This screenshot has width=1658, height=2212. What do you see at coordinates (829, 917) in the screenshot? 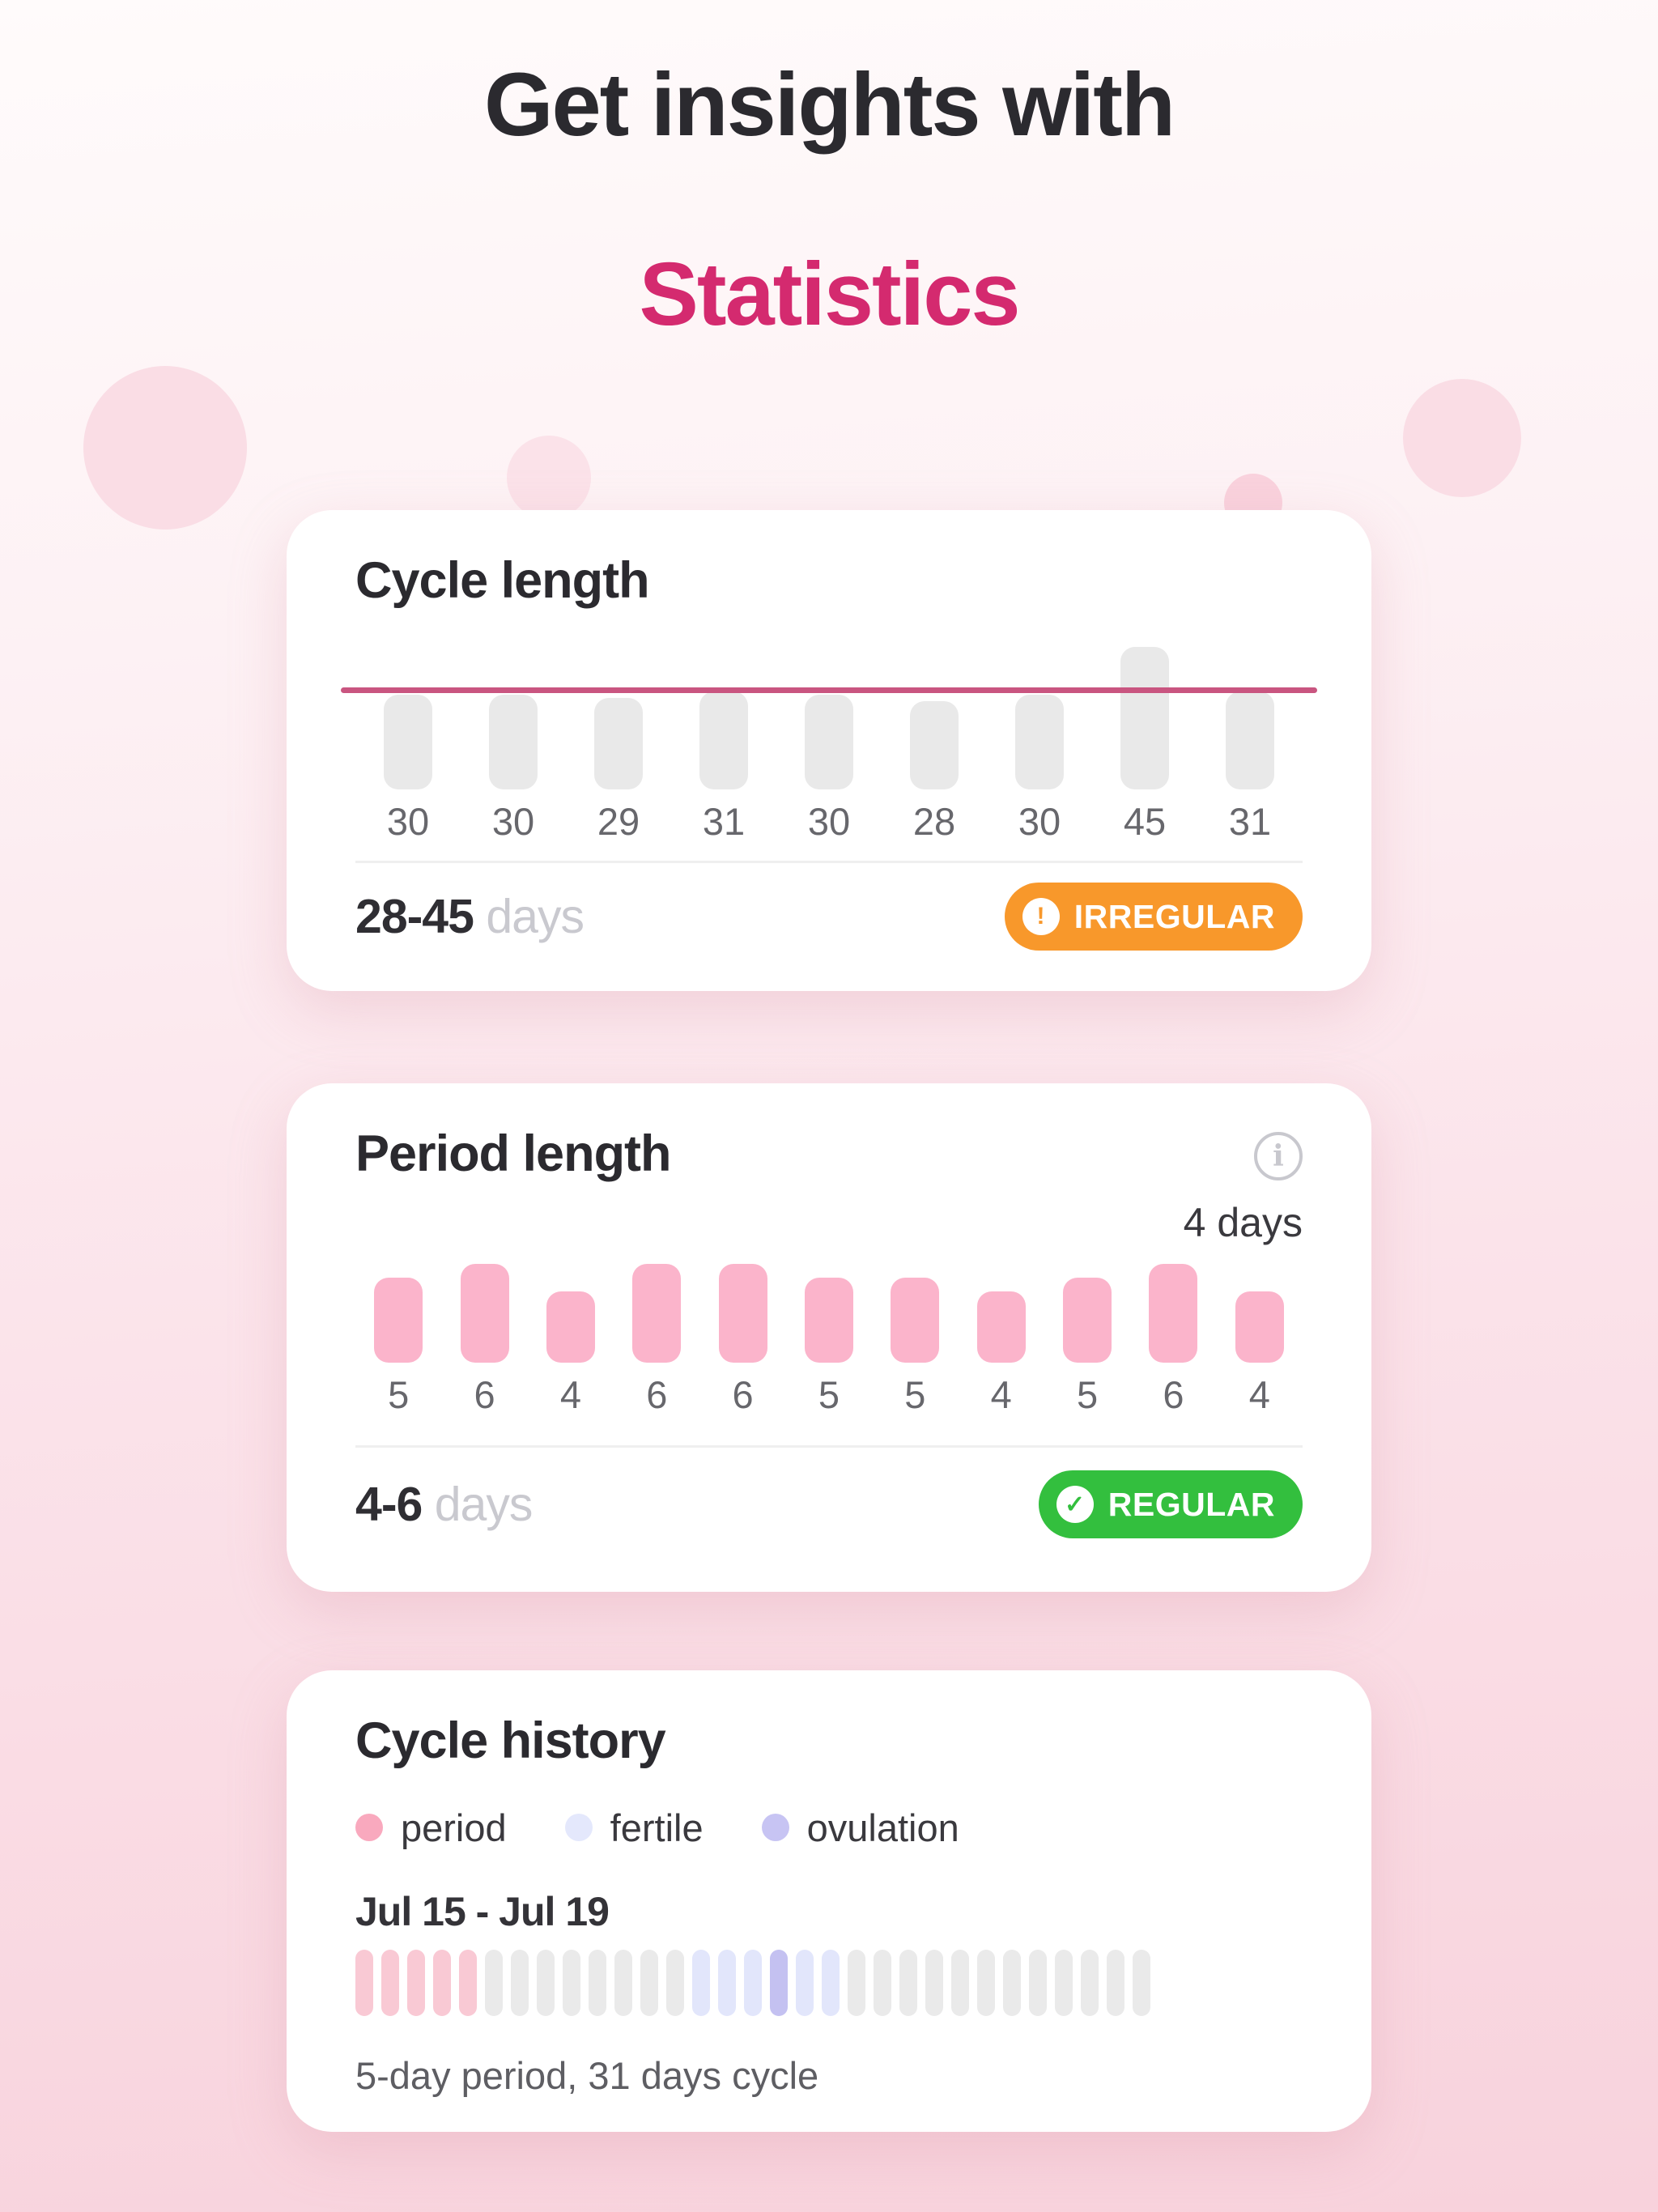
I see `cycle-length-footer: 28-45 days IRREGULAR` at bounding box center [829, 917].